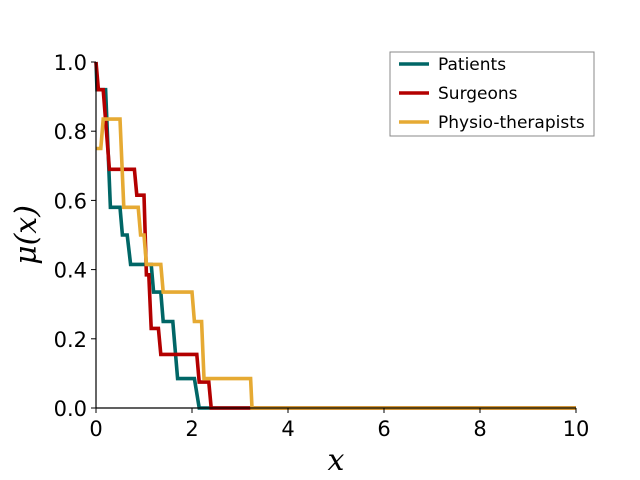 The height and width of the screenshot is (480, 640). Describe the element at coordinates (472, 65) in the screenshot. I see `legend-label: Patients` at that location.